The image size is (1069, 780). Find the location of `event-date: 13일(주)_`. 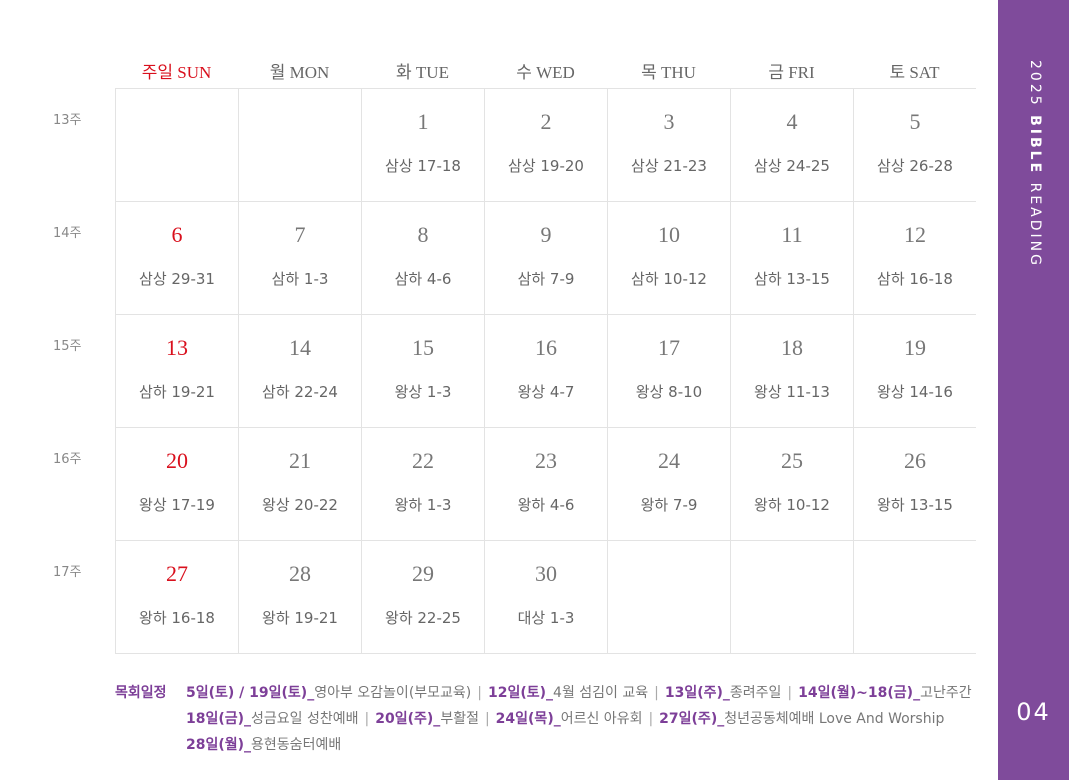

event-date: 13일(주)_ is located at coordinates (697, 693).